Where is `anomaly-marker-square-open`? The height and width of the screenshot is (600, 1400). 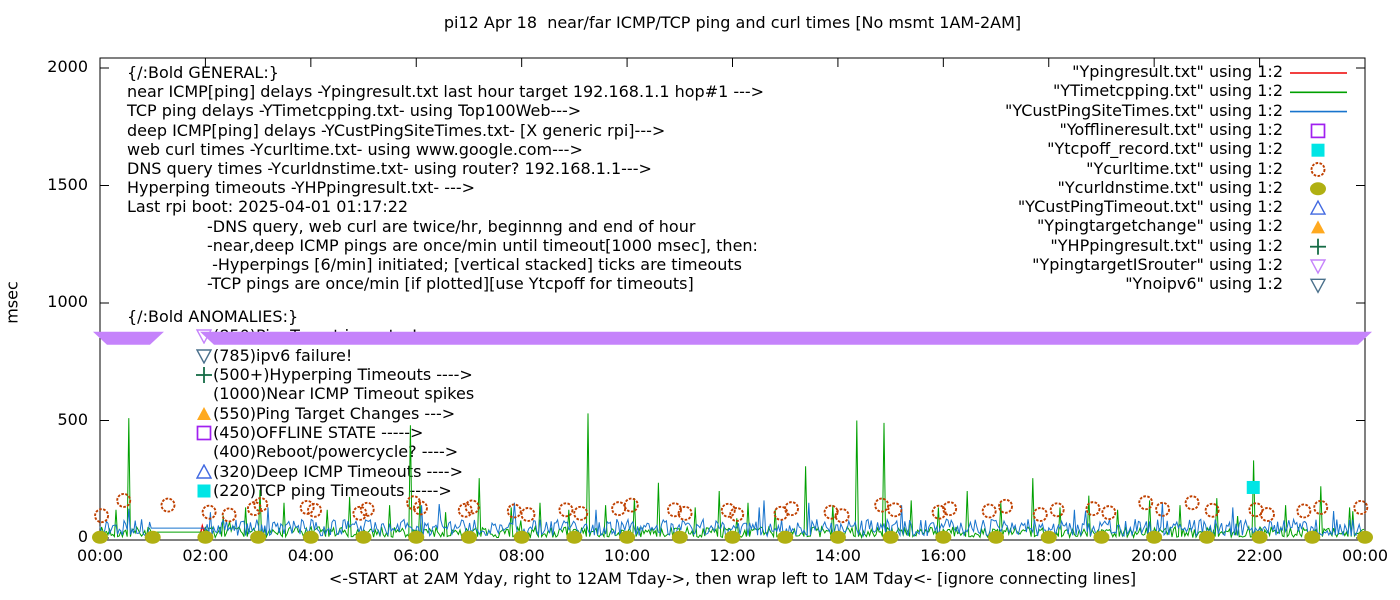 anomaly-marker-square-open is located at coordinates (204, 433).